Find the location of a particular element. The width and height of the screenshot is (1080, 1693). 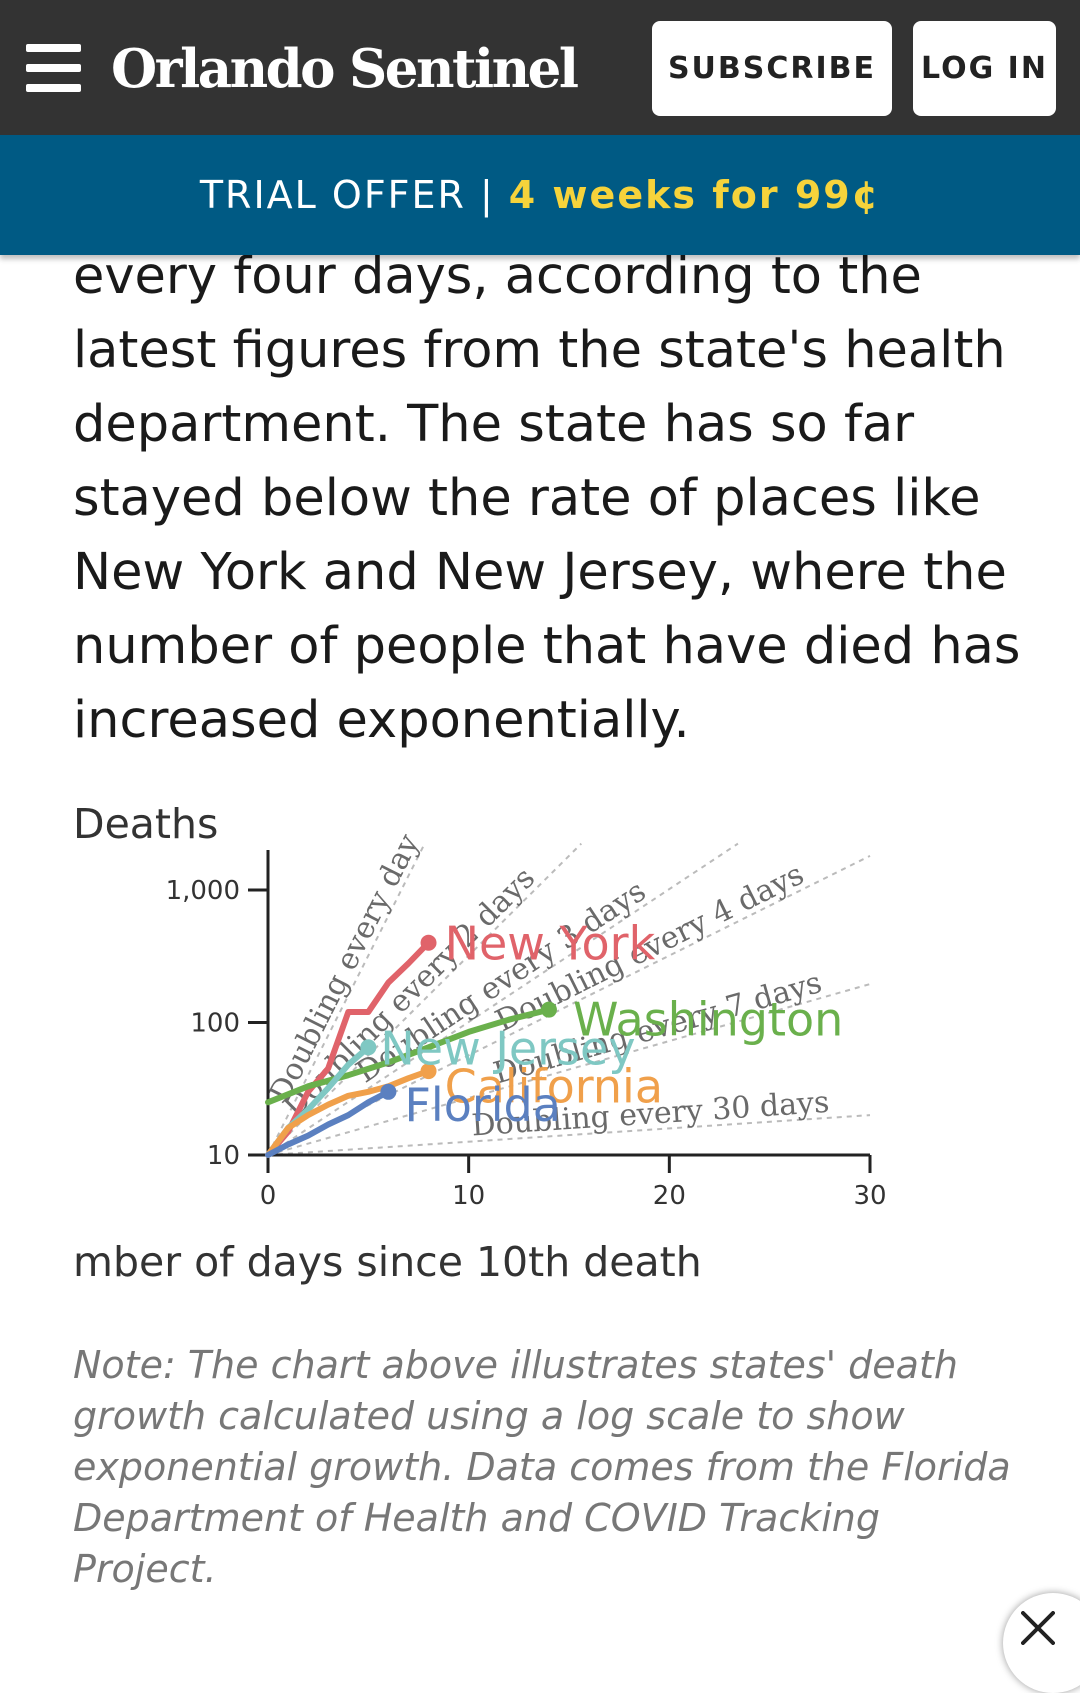

x-tick-label: 10 is located at coordinates (468, 1196).